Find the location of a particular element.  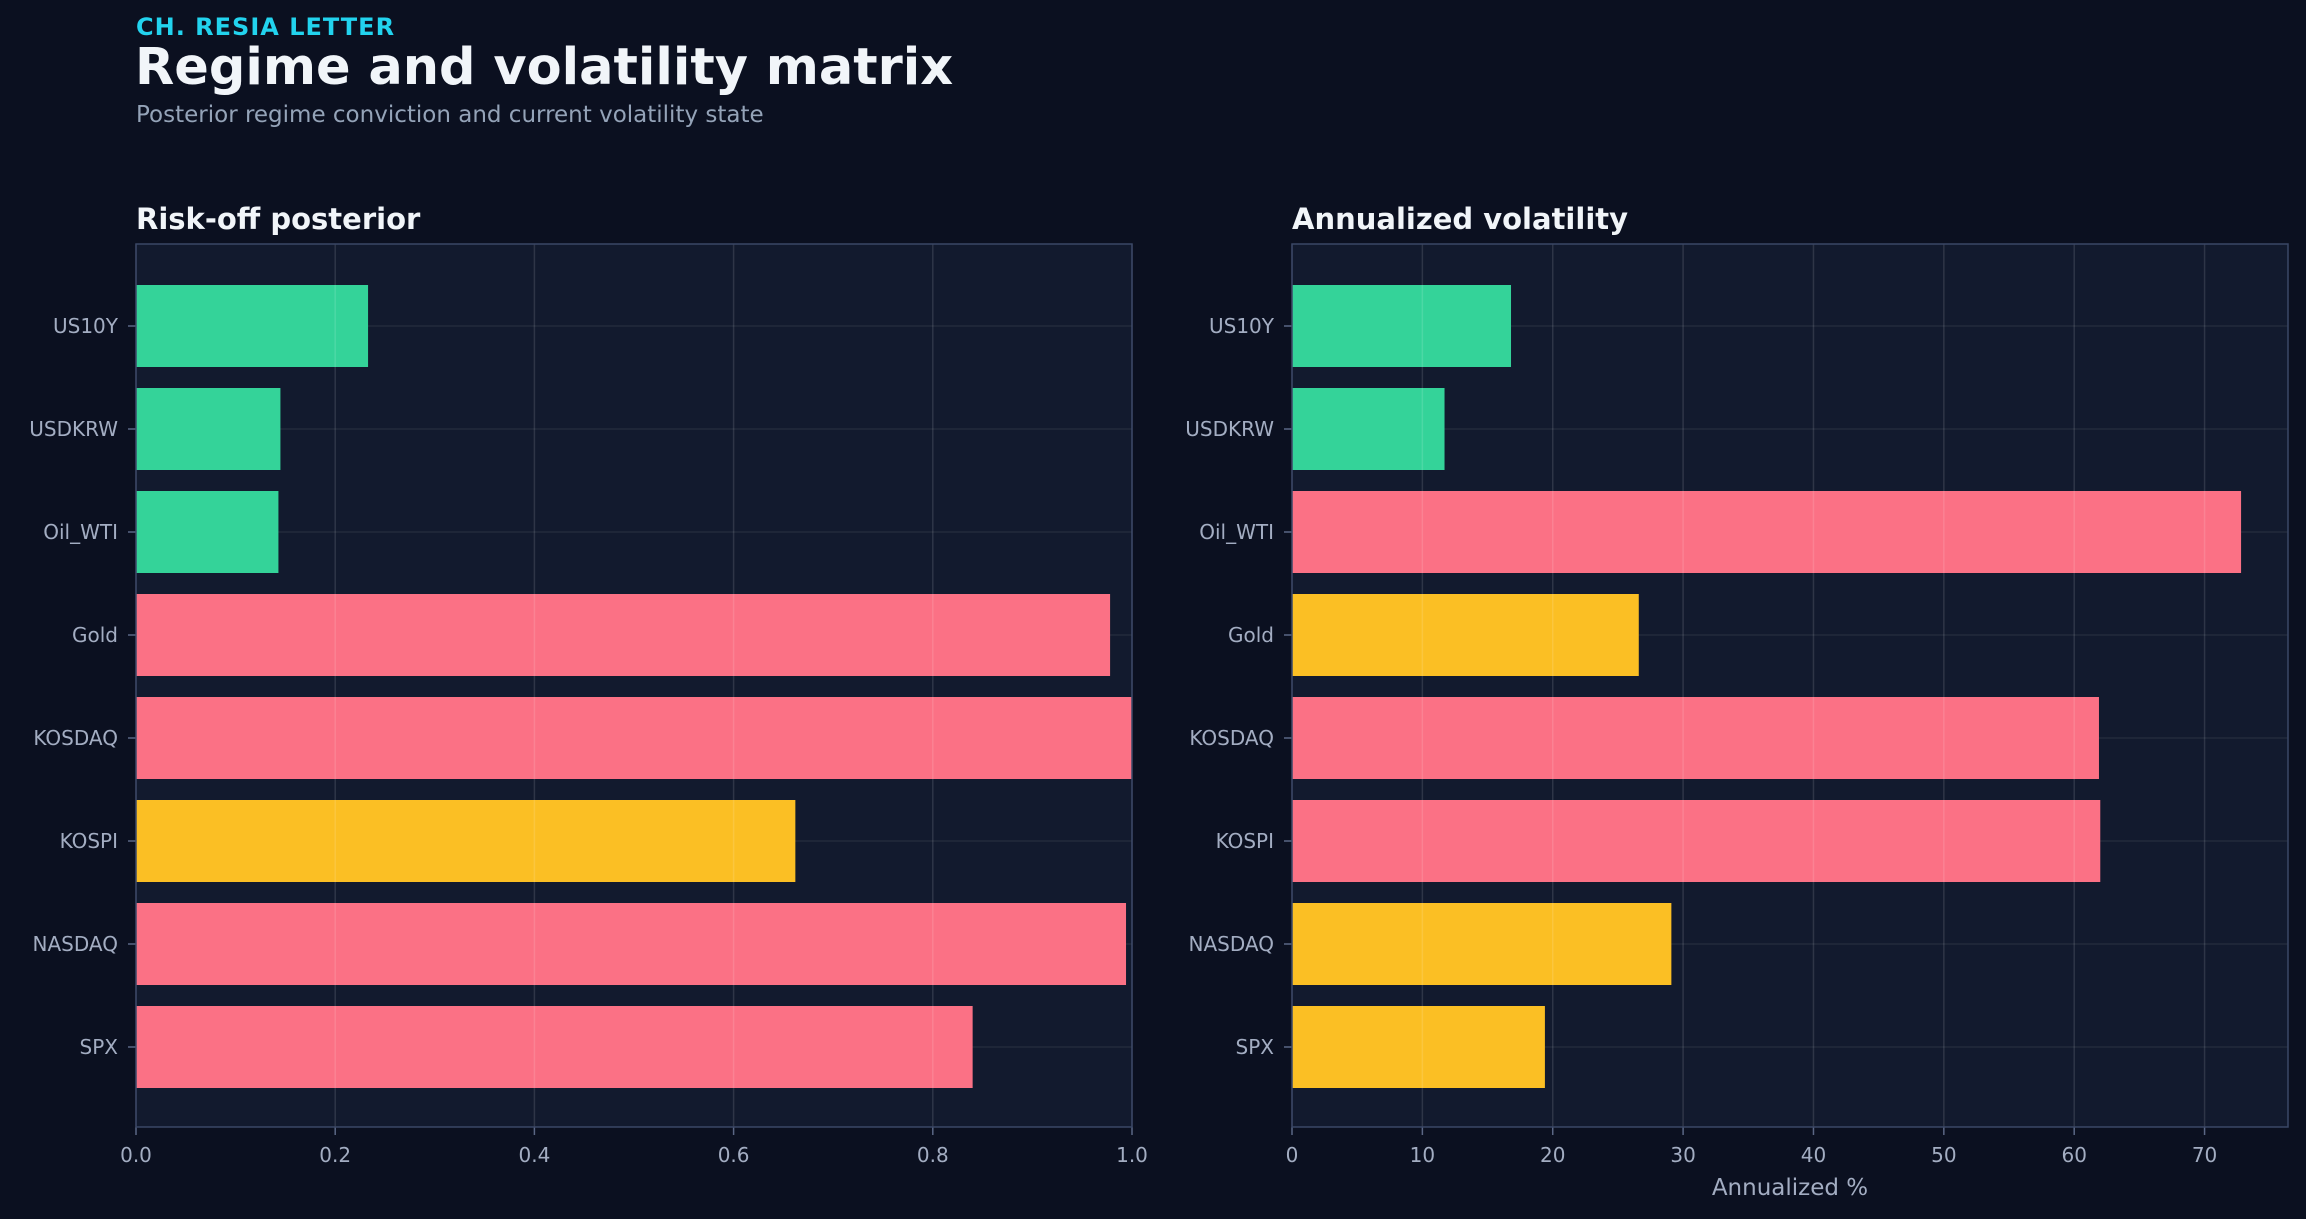

volatility-panel-title: Annualized volatility is located at coordinates (1460, 219).